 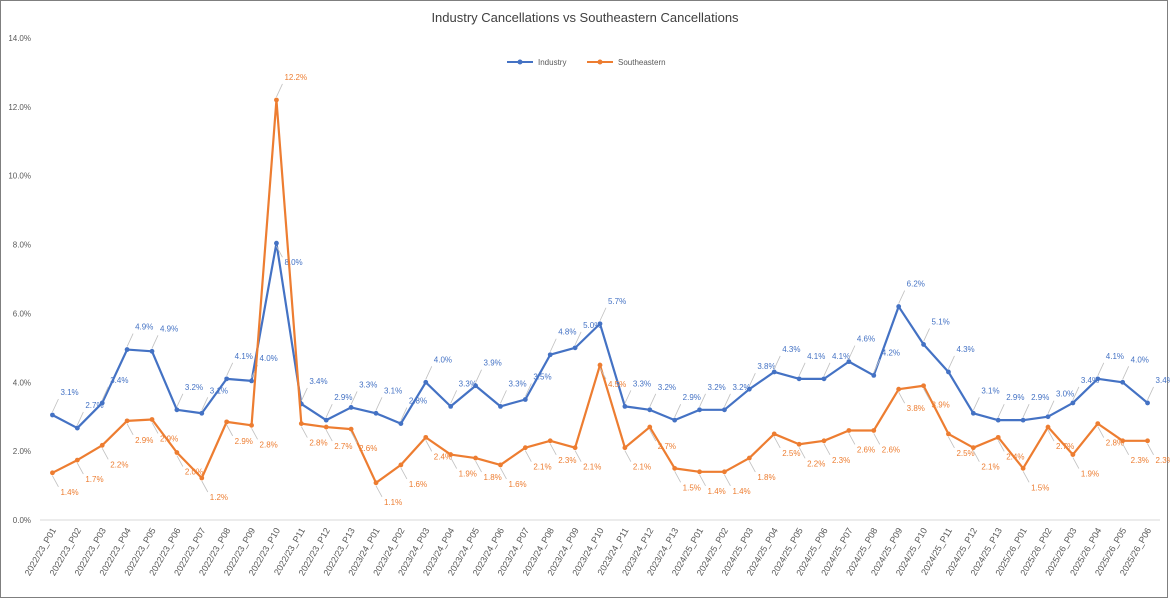 I want to click on data-label: 2.3%, so click(x=567, y=460).